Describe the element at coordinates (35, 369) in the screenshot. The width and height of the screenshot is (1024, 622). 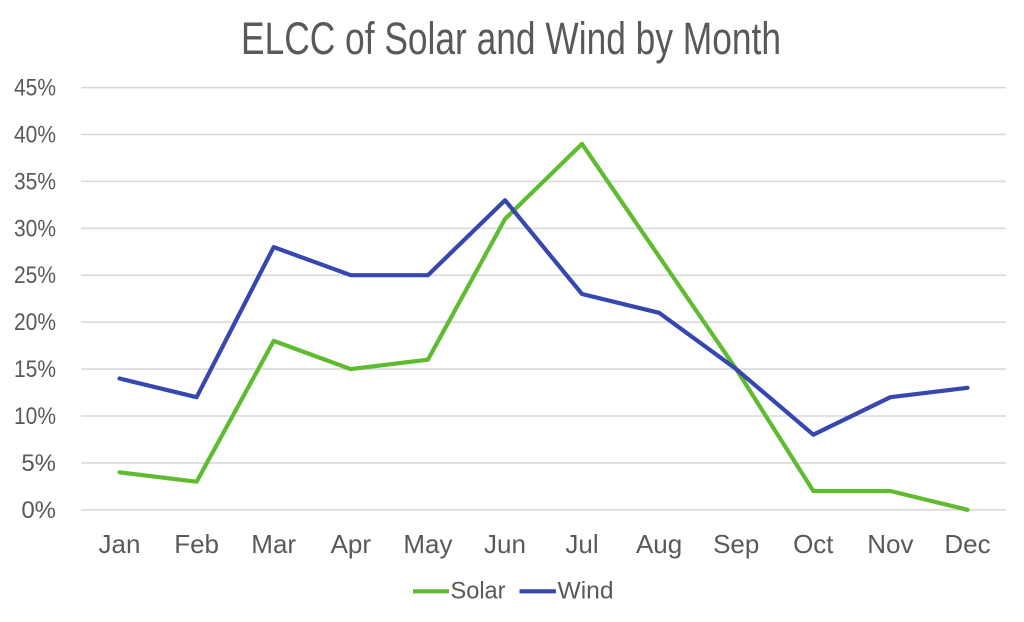
I see `svg-text: 15%` at that location.